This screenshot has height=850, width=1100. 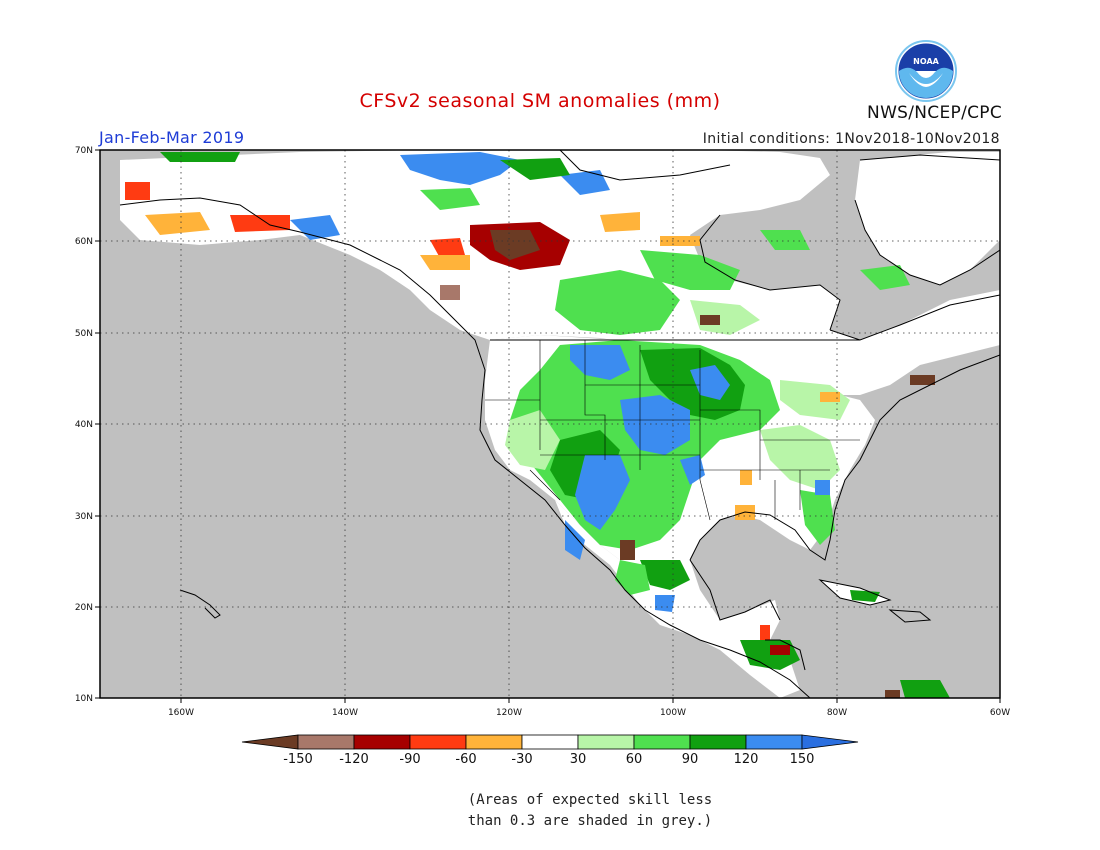 I want to click on initial-conditions: Initial conditions: 1Nov2018-10Nov2018, so click(x=851, y=139).